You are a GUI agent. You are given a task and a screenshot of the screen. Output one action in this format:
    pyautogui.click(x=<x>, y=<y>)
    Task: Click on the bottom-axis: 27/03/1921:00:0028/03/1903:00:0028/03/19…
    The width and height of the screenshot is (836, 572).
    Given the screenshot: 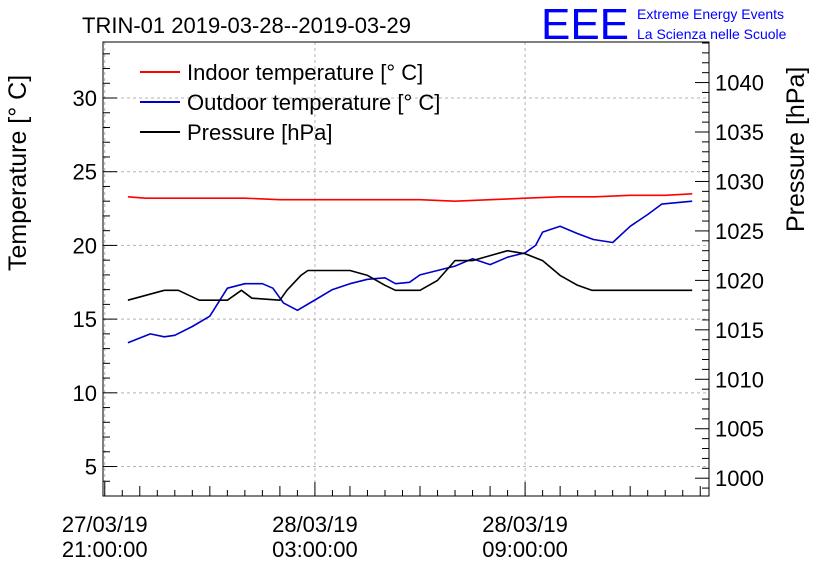 What is the action you would take?
    pyautogui.click(x=381, y=522)
    